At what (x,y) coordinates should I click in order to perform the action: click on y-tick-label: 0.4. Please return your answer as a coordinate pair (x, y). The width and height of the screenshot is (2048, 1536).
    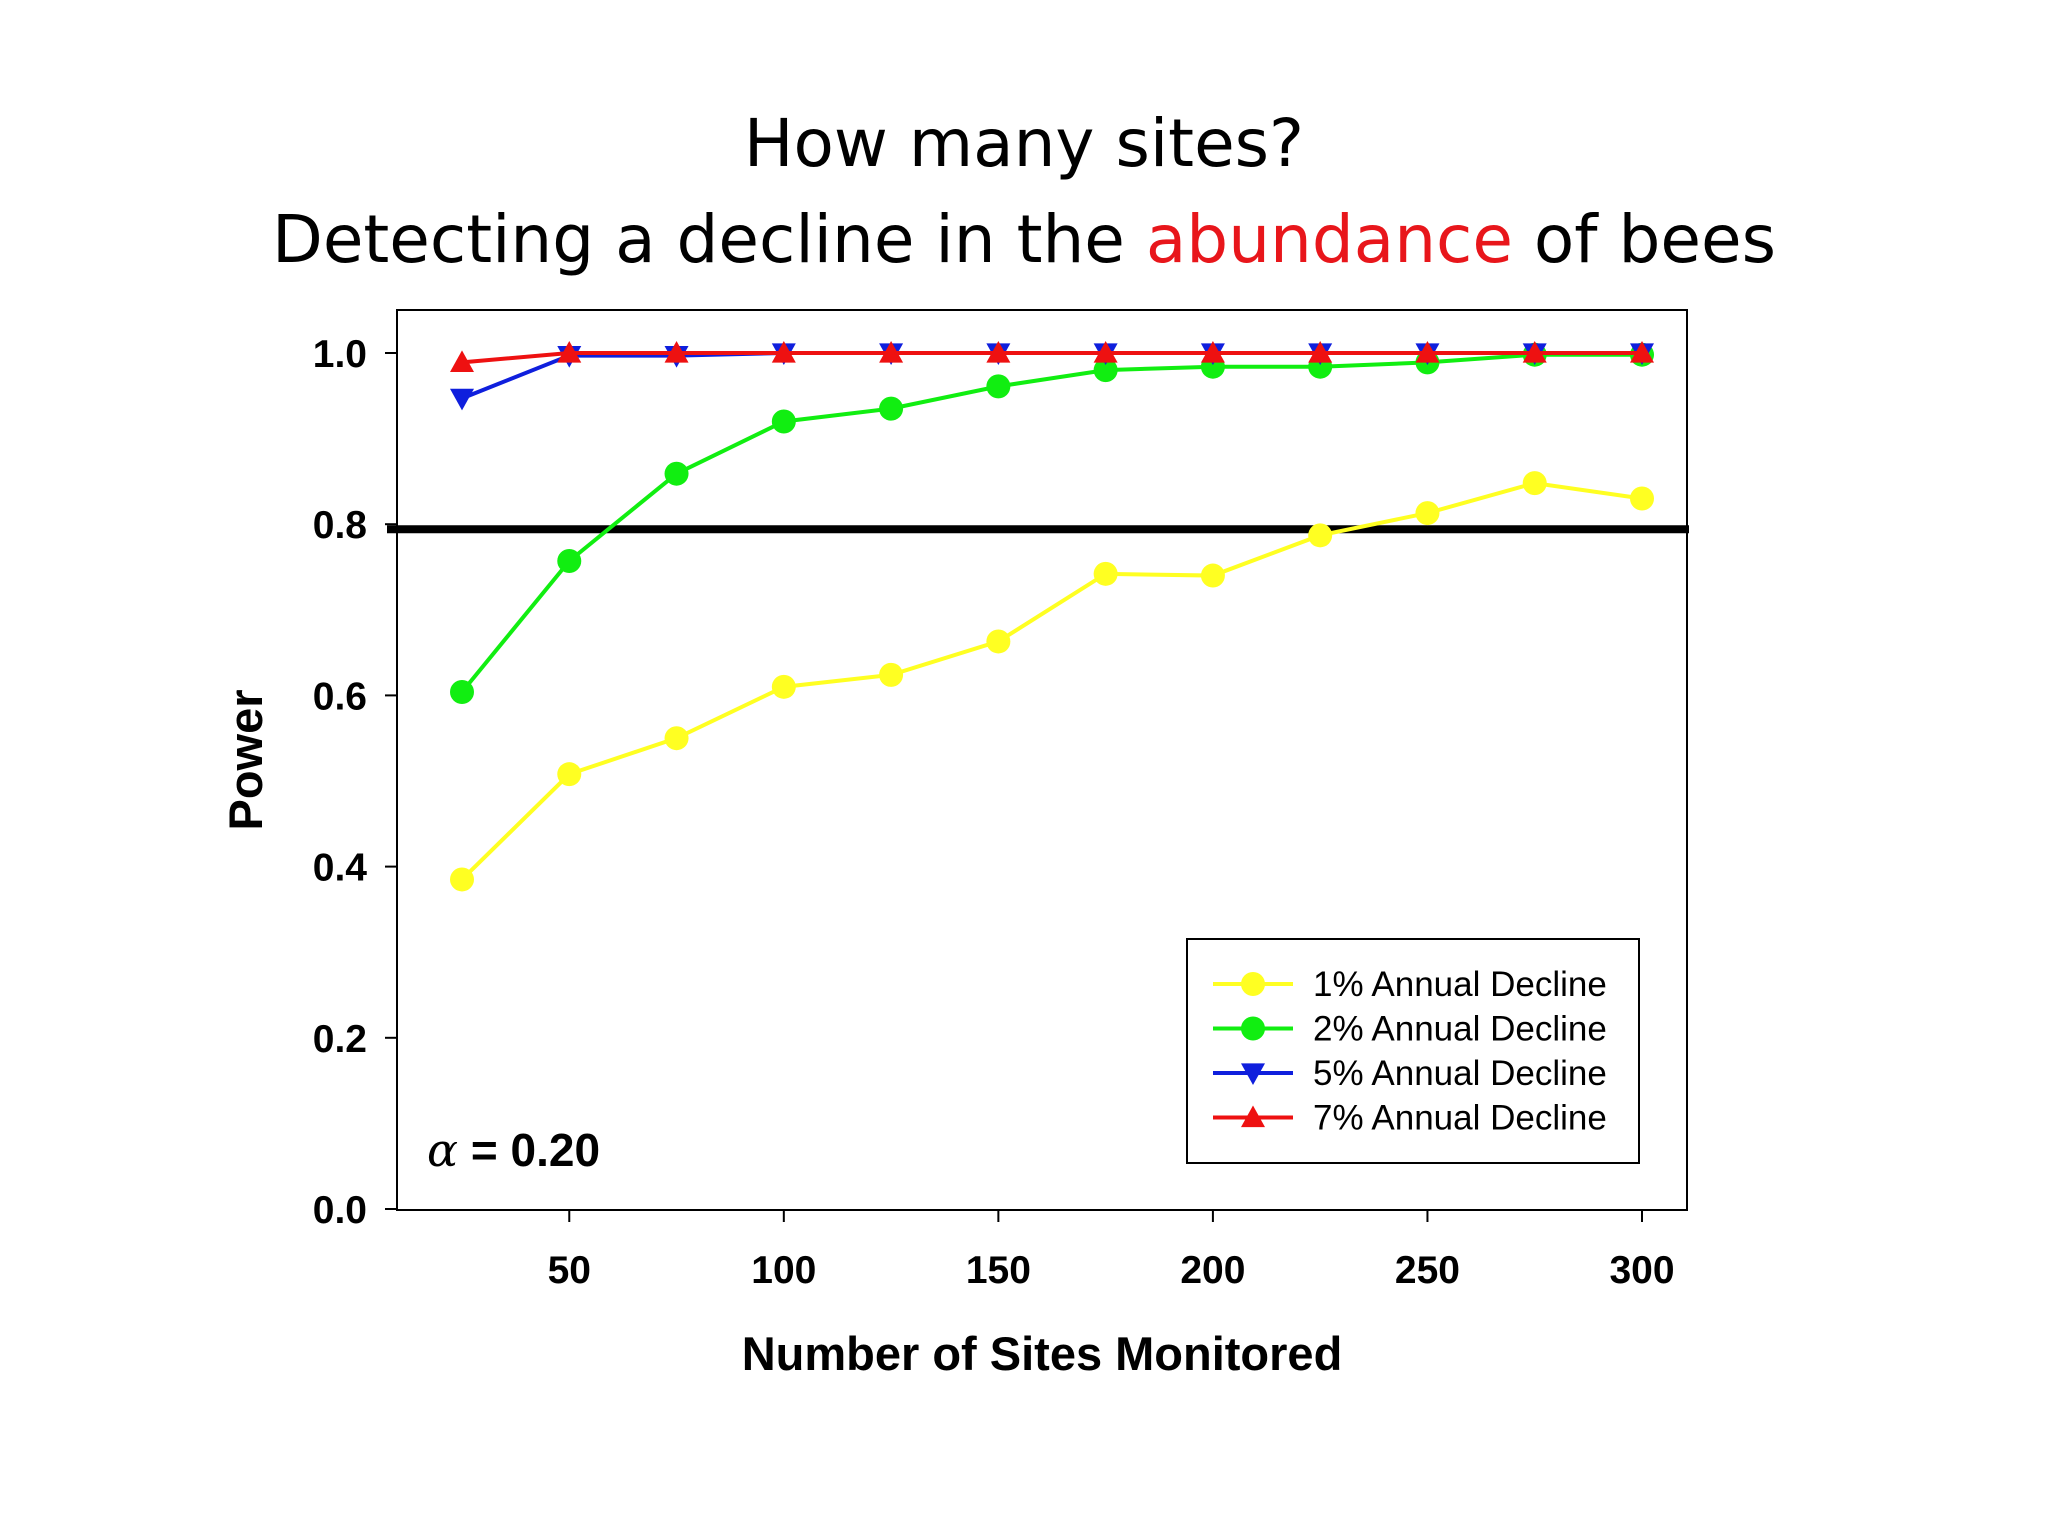
    Looking at the image, I should click on (340, 868).